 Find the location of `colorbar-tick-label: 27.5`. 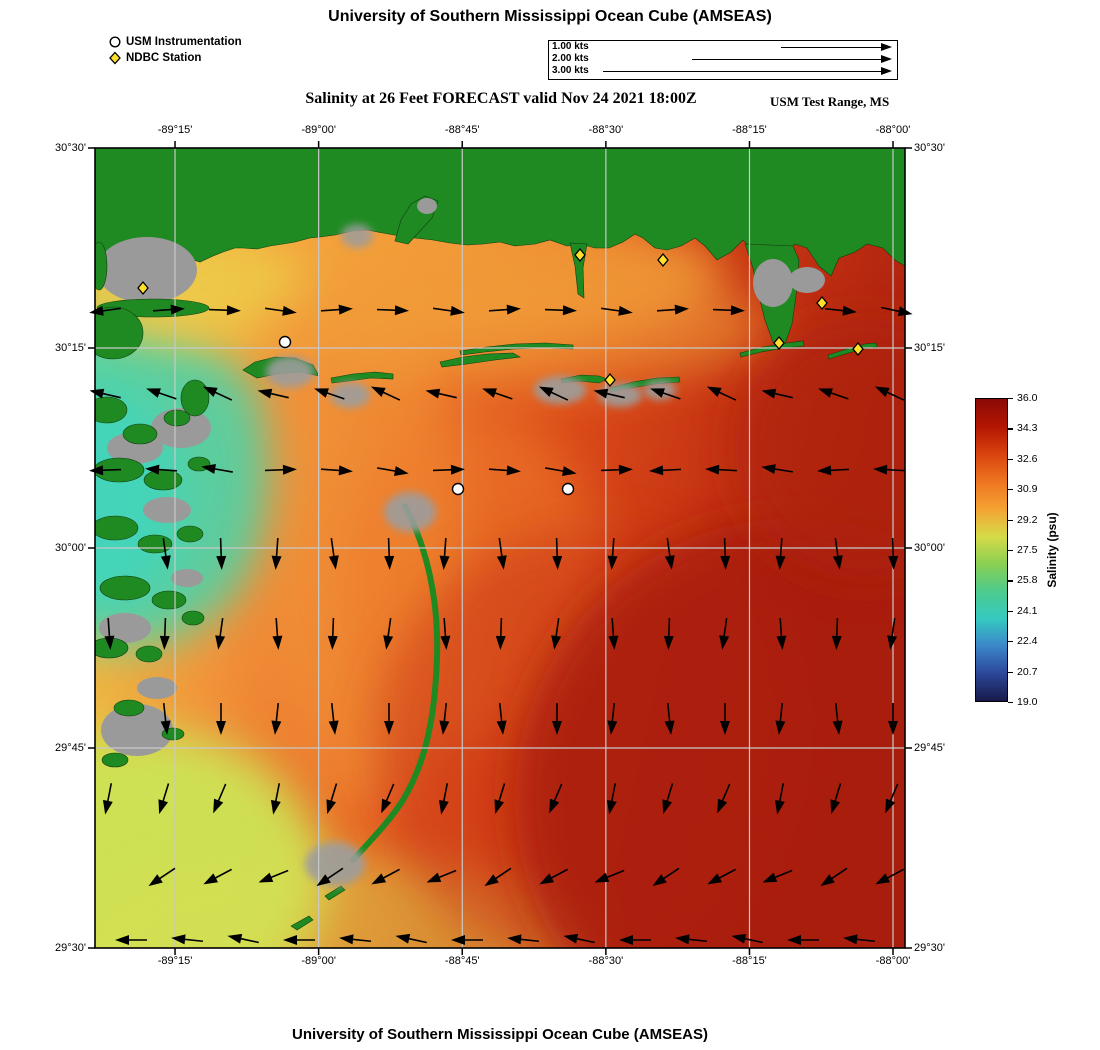

colorbar-tick-label: 27.5 is located at coordinates (1027, 550).